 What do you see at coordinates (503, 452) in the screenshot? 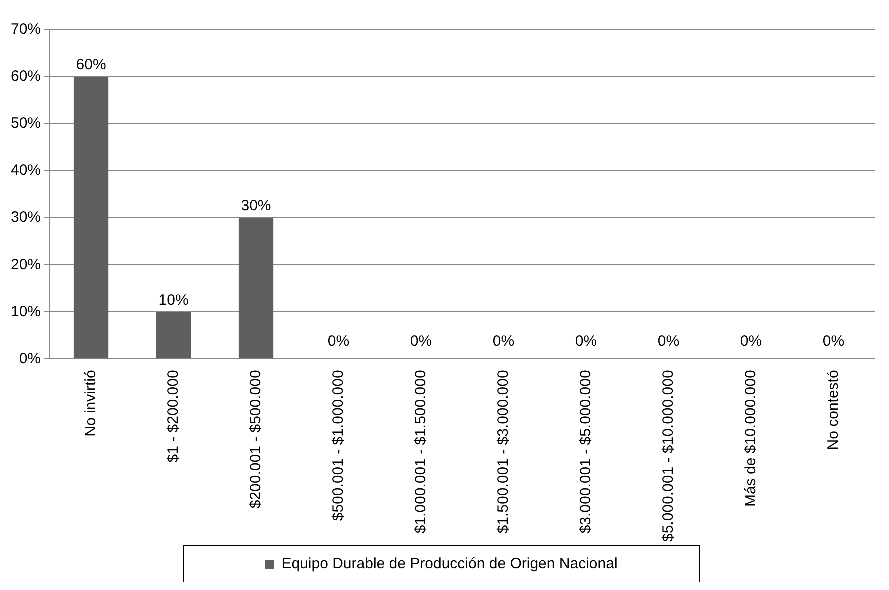
I see `x-tick-label: $1.500.001 - $3.000.000` at bounding box center [503, 452].